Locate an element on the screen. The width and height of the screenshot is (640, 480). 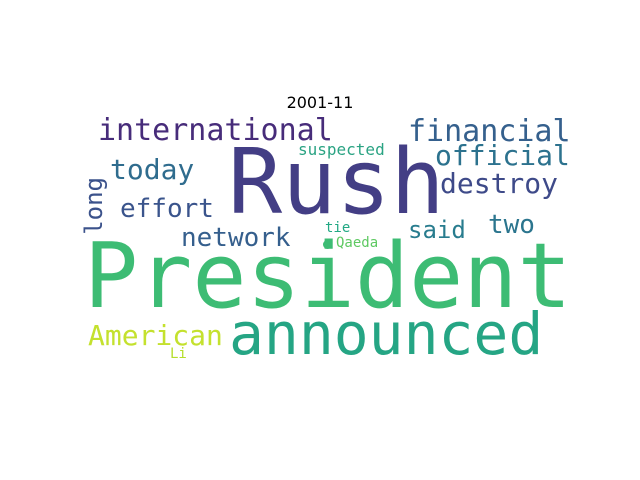
word-li: Li is located at coordinates (178, 354).